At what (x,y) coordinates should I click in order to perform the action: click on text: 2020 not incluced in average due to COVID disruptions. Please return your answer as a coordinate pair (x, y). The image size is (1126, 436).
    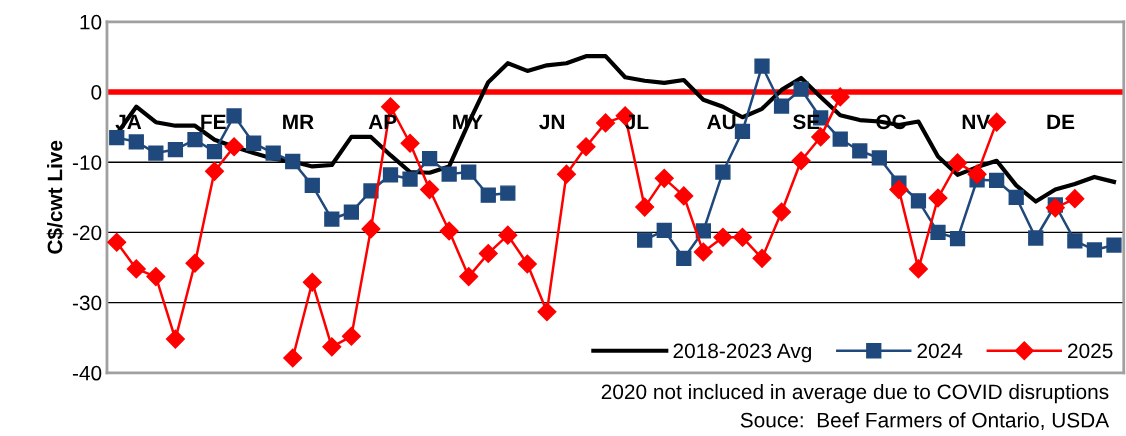
    Looking at the image, I should click on (855, 393).